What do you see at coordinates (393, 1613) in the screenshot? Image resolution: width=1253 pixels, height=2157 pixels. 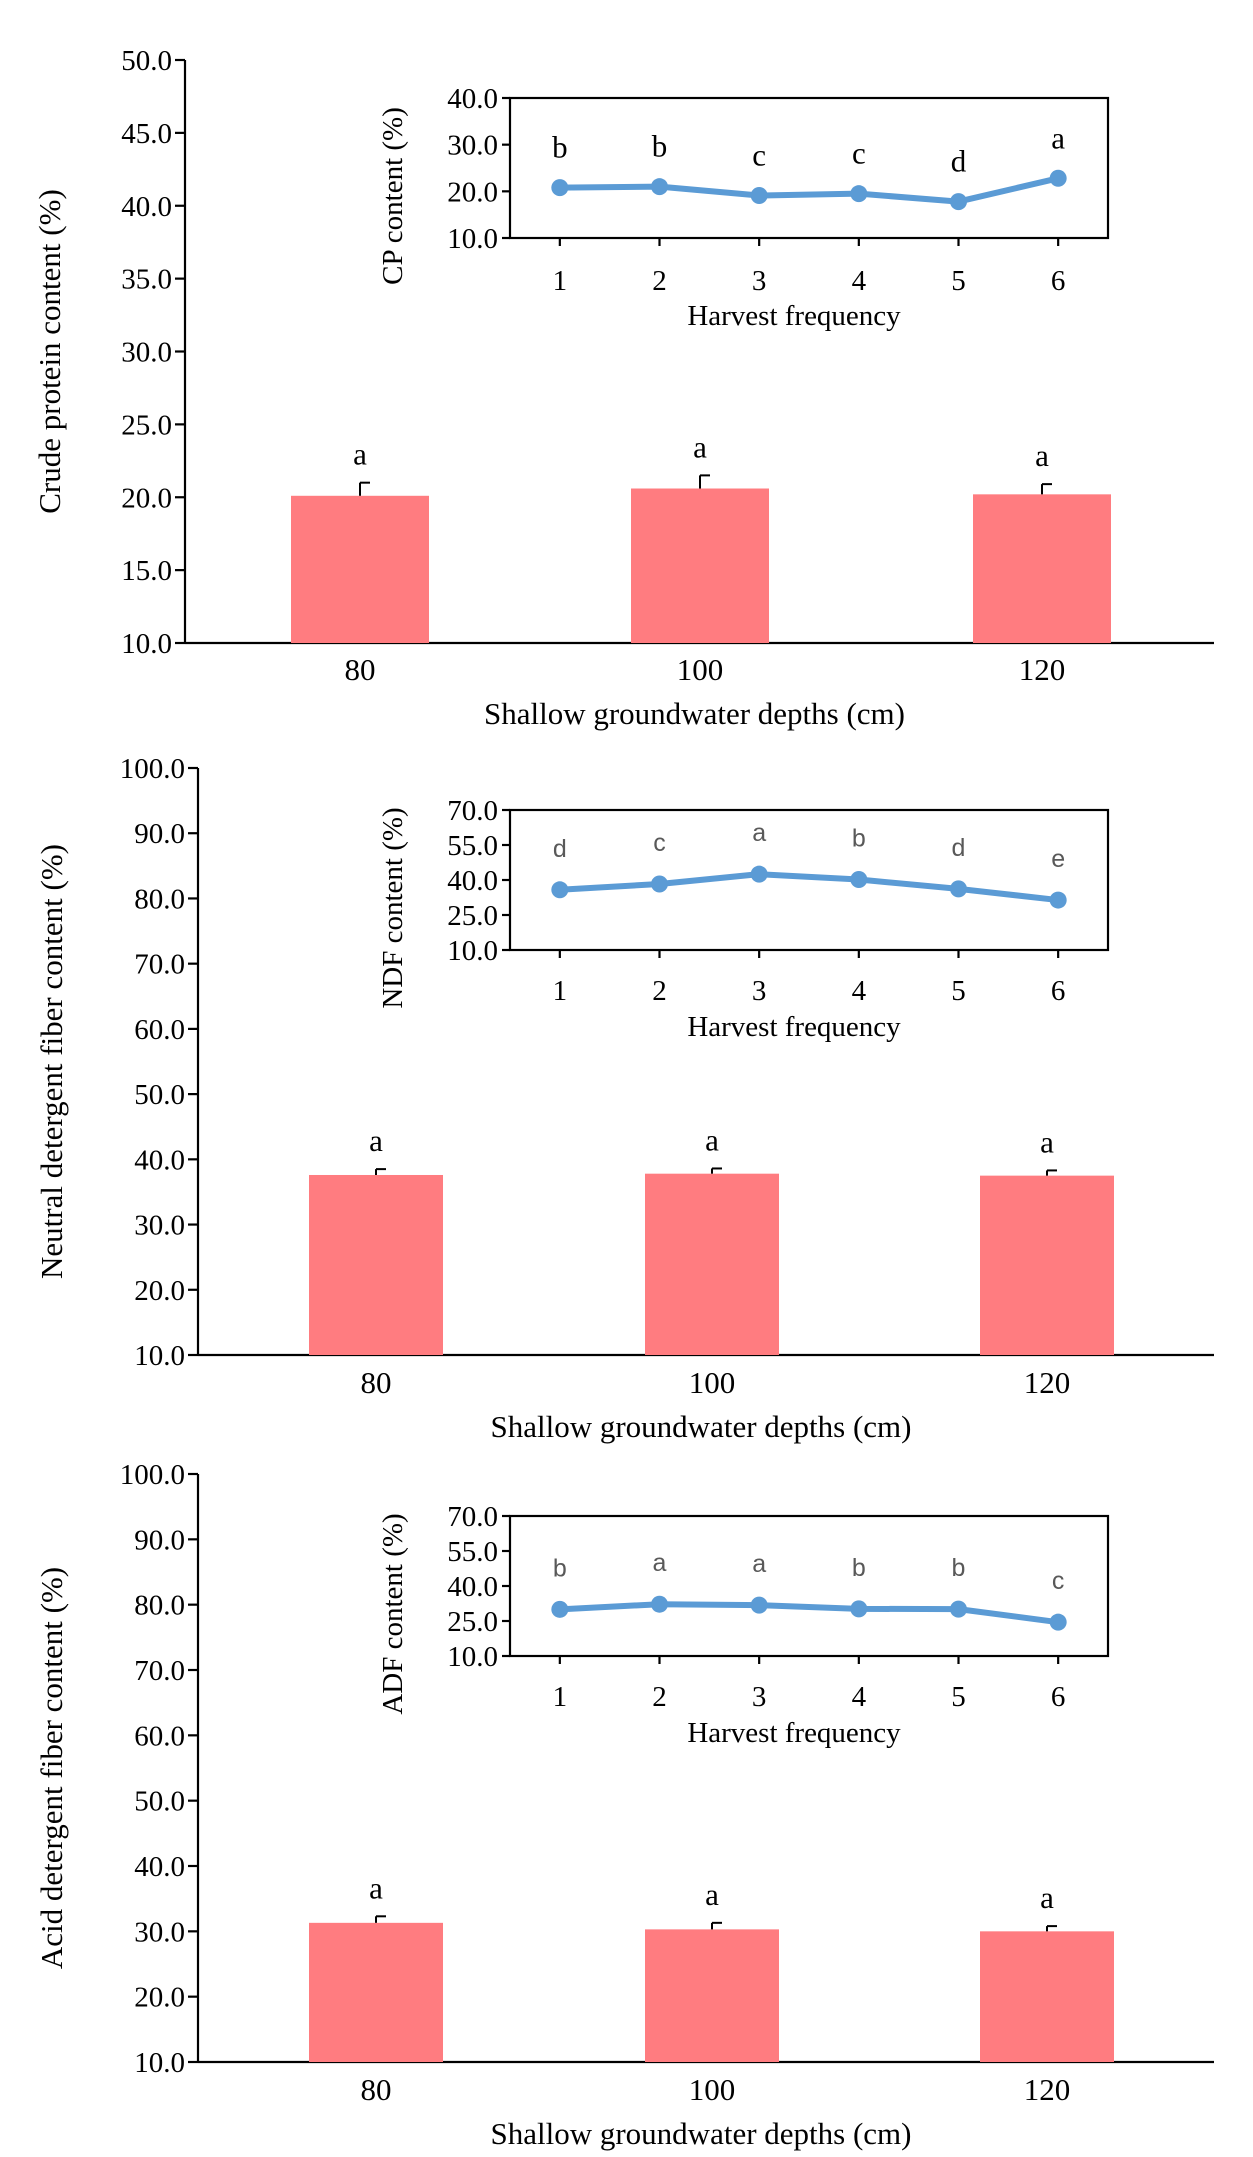 I see `inset-y-axis-label: ADF content (%)` at bounding box center [393, 1613].